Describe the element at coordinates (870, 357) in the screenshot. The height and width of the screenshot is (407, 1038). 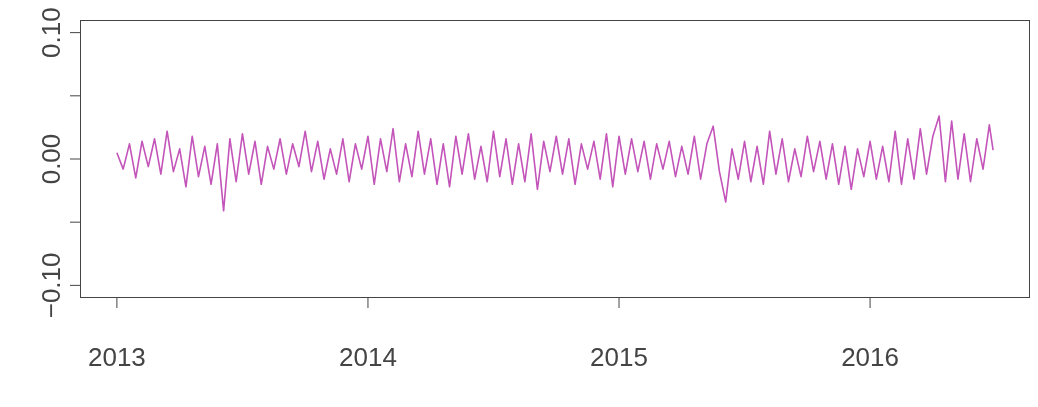
I see `x-tick-label: 2016` at that location.